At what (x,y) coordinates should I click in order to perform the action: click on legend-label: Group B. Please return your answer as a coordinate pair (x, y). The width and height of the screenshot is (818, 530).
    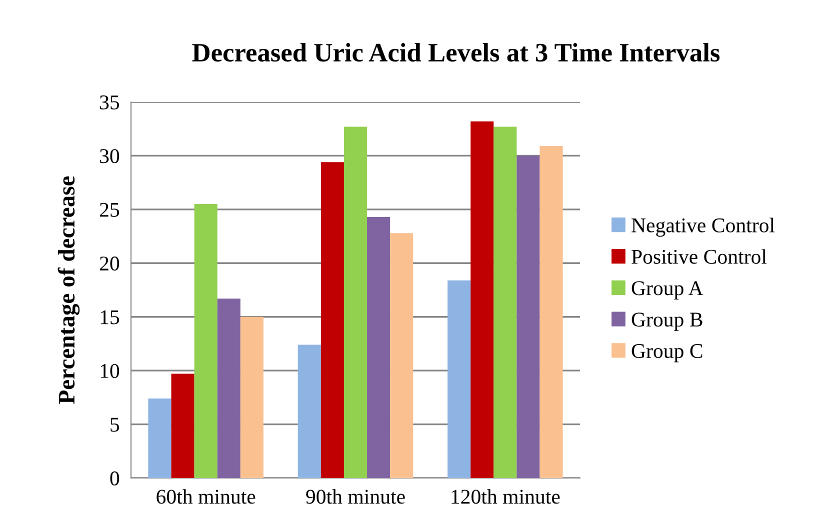
    Looking at the image, I should click on (667, 321).